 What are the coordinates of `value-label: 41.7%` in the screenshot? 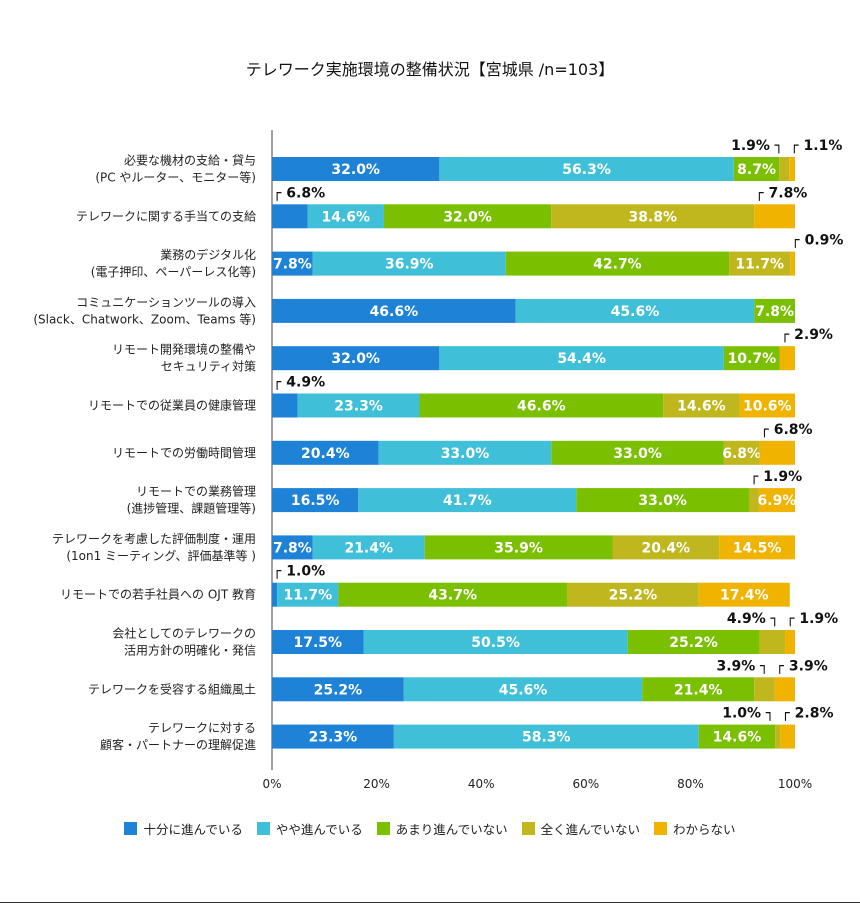 It's located at (467, 501).